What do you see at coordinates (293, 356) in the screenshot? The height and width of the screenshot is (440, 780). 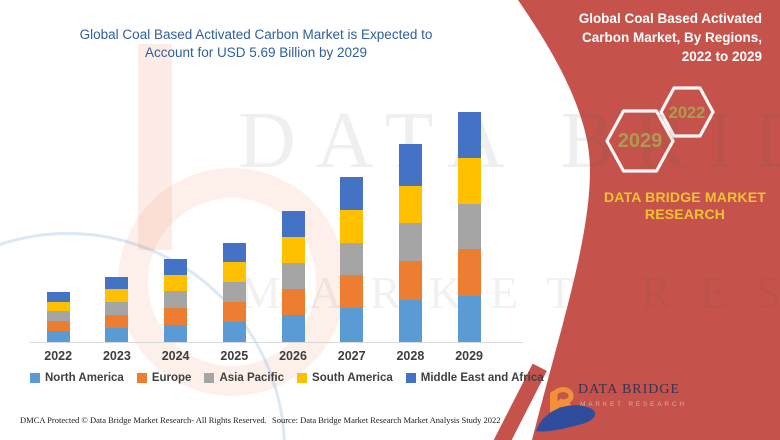 I see `x-axis-label-2026: 2026` at bounding box center [293, 356].